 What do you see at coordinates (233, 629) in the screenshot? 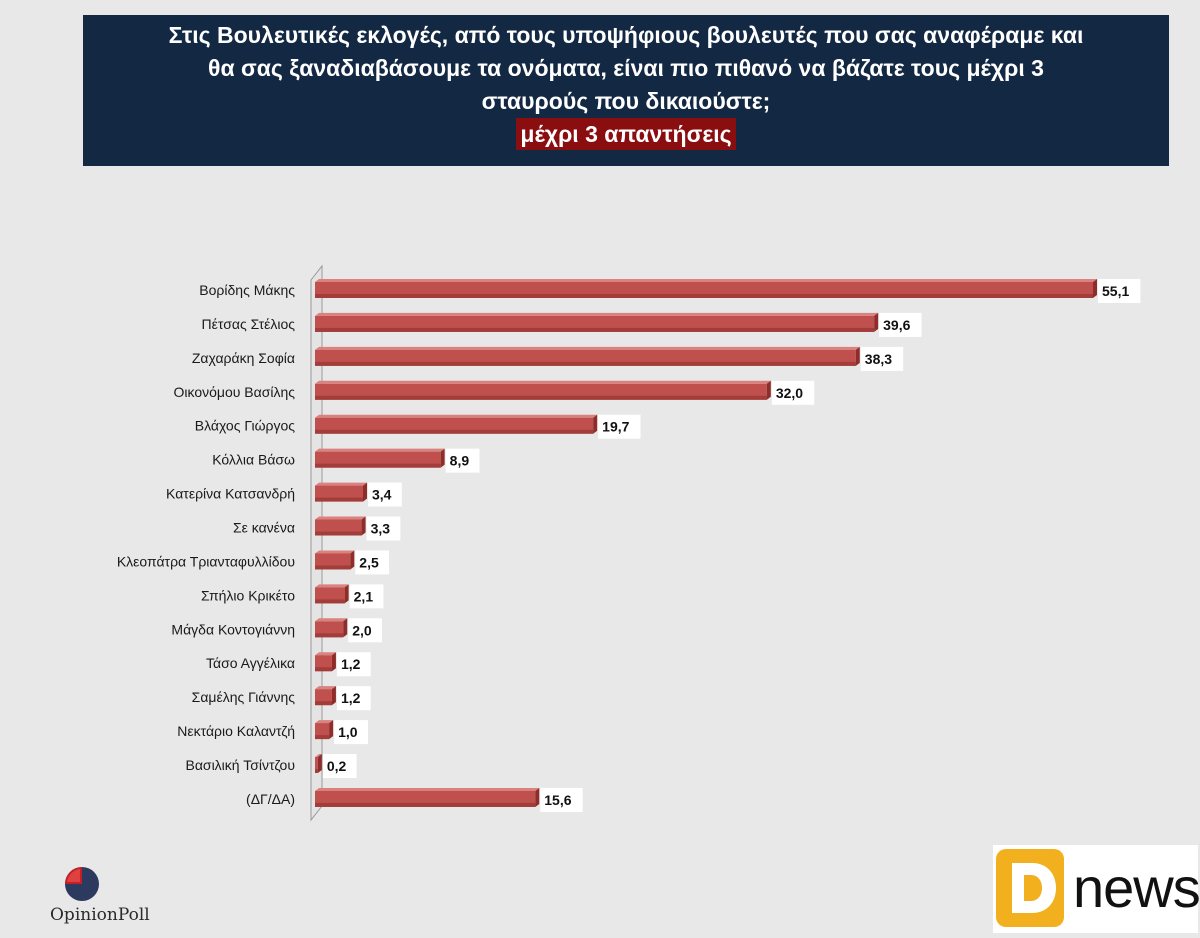
I see `category-label: Μάγδα Κοντογιάννη` at bounding box center [233, 629].